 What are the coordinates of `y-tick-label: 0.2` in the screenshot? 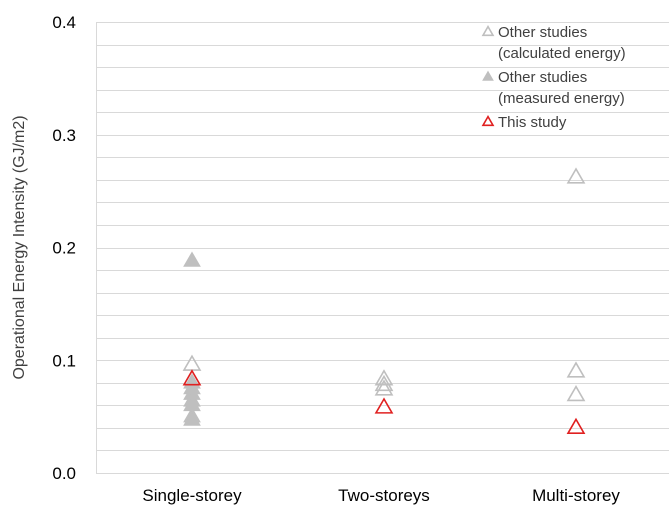 It's located at (64, 248).